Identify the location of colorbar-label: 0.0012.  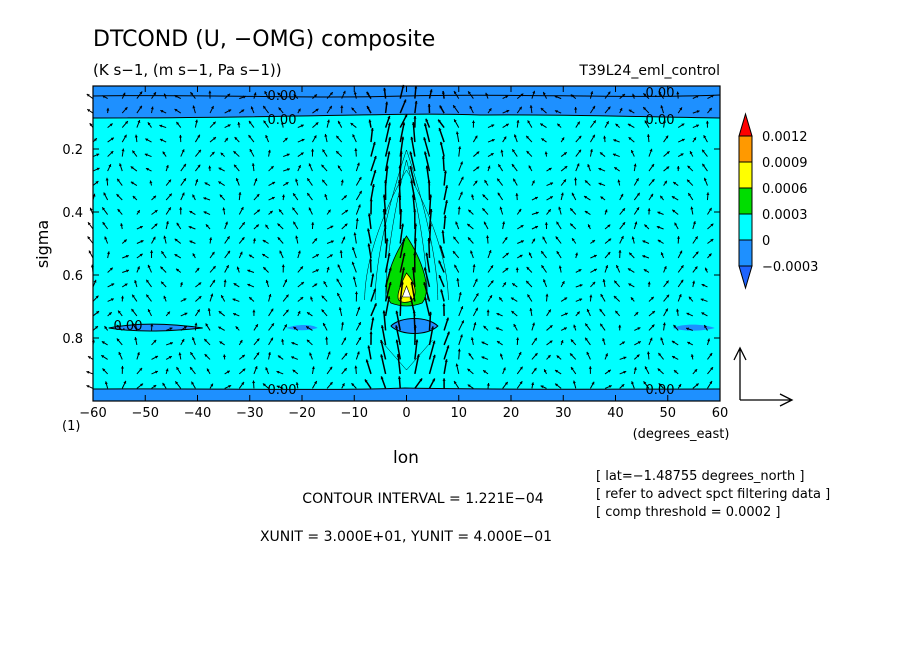
(785, 137).